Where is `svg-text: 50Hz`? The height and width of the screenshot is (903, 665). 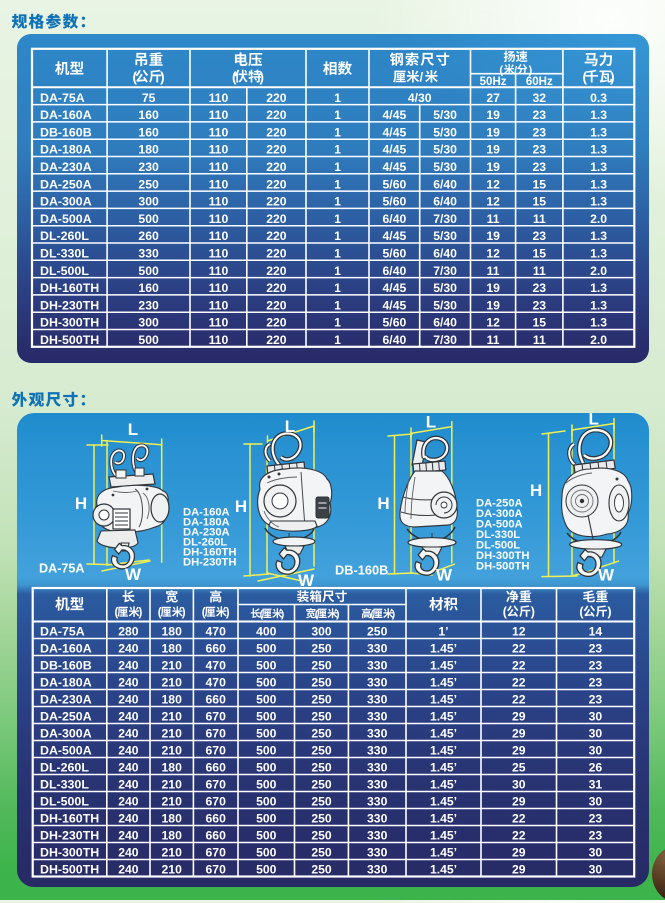 svg-text: 50Hz is located at coordinates (493, 82).